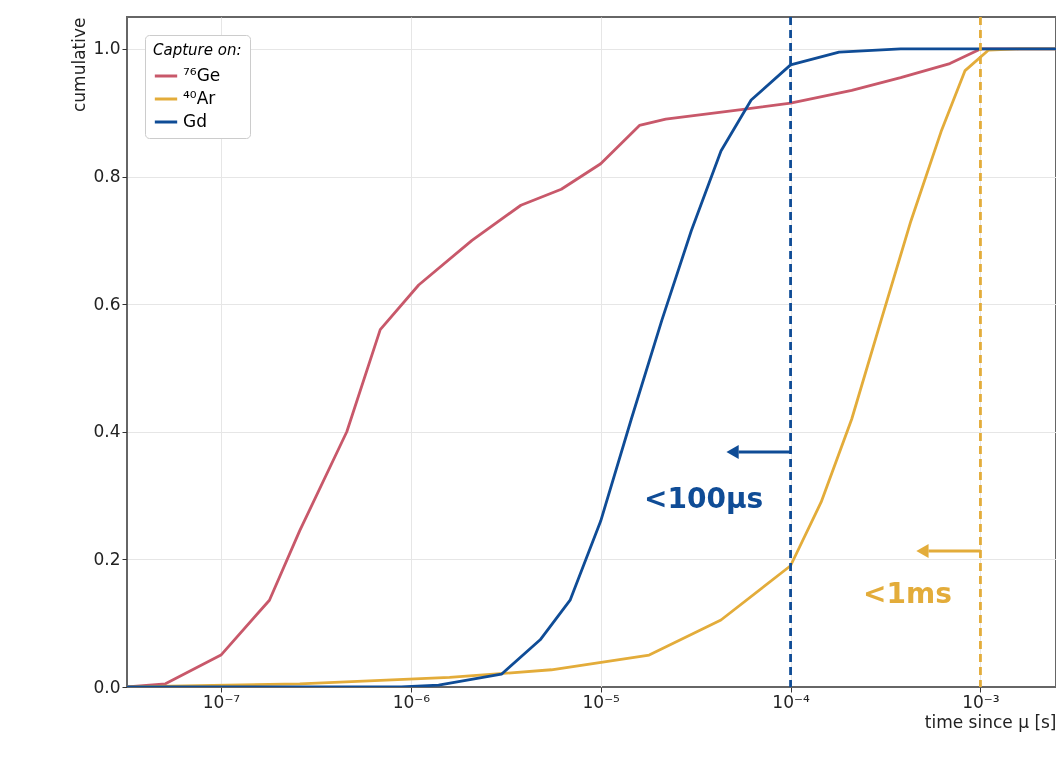 Image resolution: width=1056 pixels, height=770 pixels. What do you see at coordinates (990, 721) in the screenshot?
I see `x-axis-title: time since μ [s]` at bounding box center [990, 721].